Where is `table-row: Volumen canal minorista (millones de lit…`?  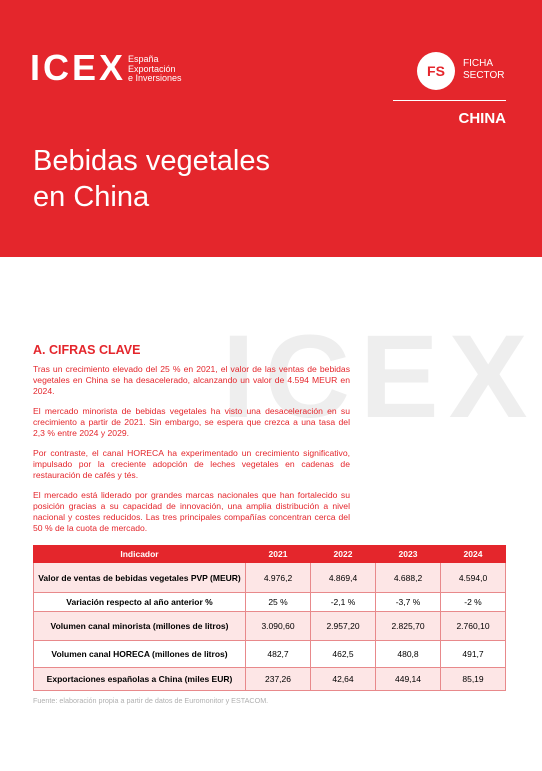 table-row: Volumen canal minorista (millones de lit… is located at coordinates (269, 626).